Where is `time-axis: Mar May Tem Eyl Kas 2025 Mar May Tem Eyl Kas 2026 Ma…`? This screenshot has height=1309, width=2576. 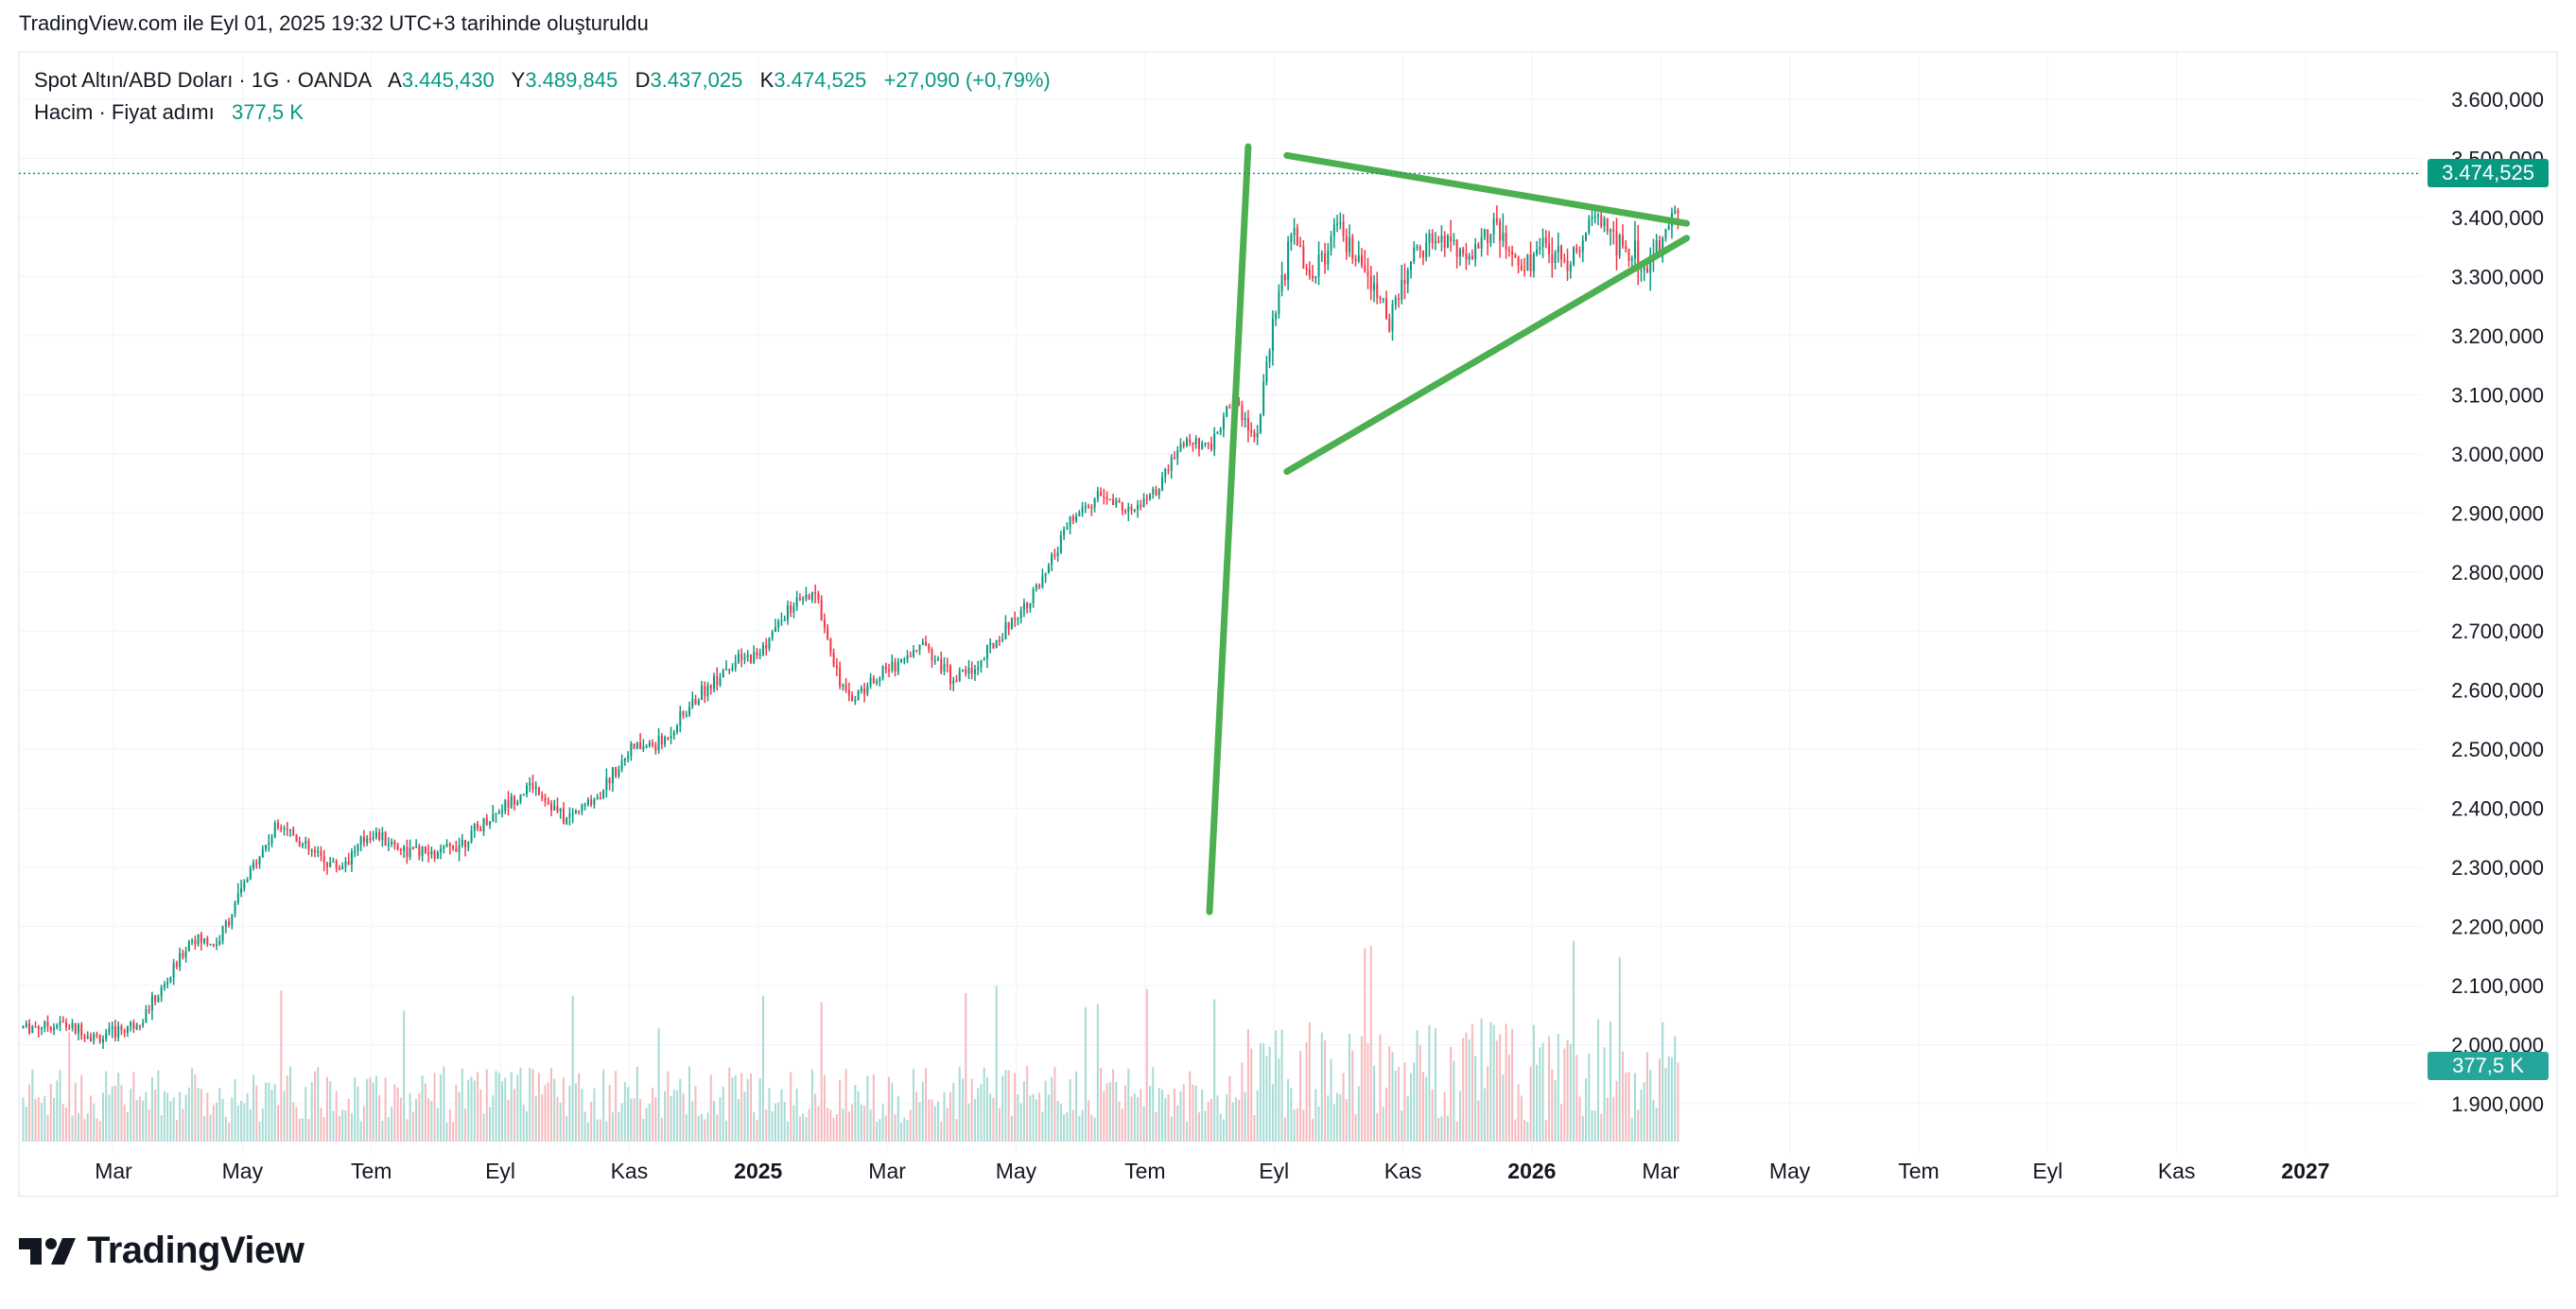 time-axis: Mar May Tem Eyl Kas 2025 Mar May Tem Eyl Kas 2026 Ma… is located at coordinates (1212, 1171).